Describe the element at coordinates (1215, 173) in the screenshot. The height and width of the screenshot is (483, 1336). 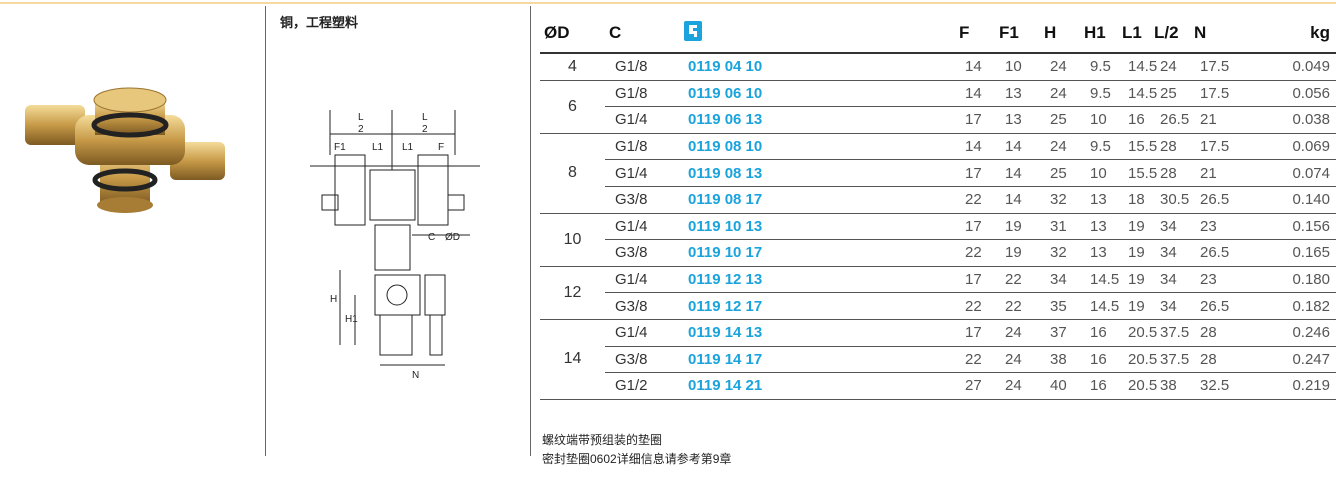
I see `table-cell: 21` at that location.